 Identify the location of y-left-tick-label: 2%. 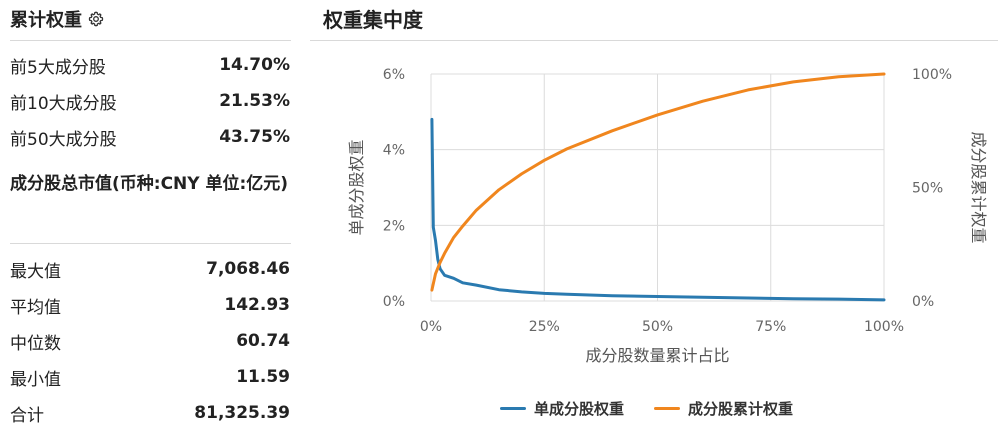
(394, 226).